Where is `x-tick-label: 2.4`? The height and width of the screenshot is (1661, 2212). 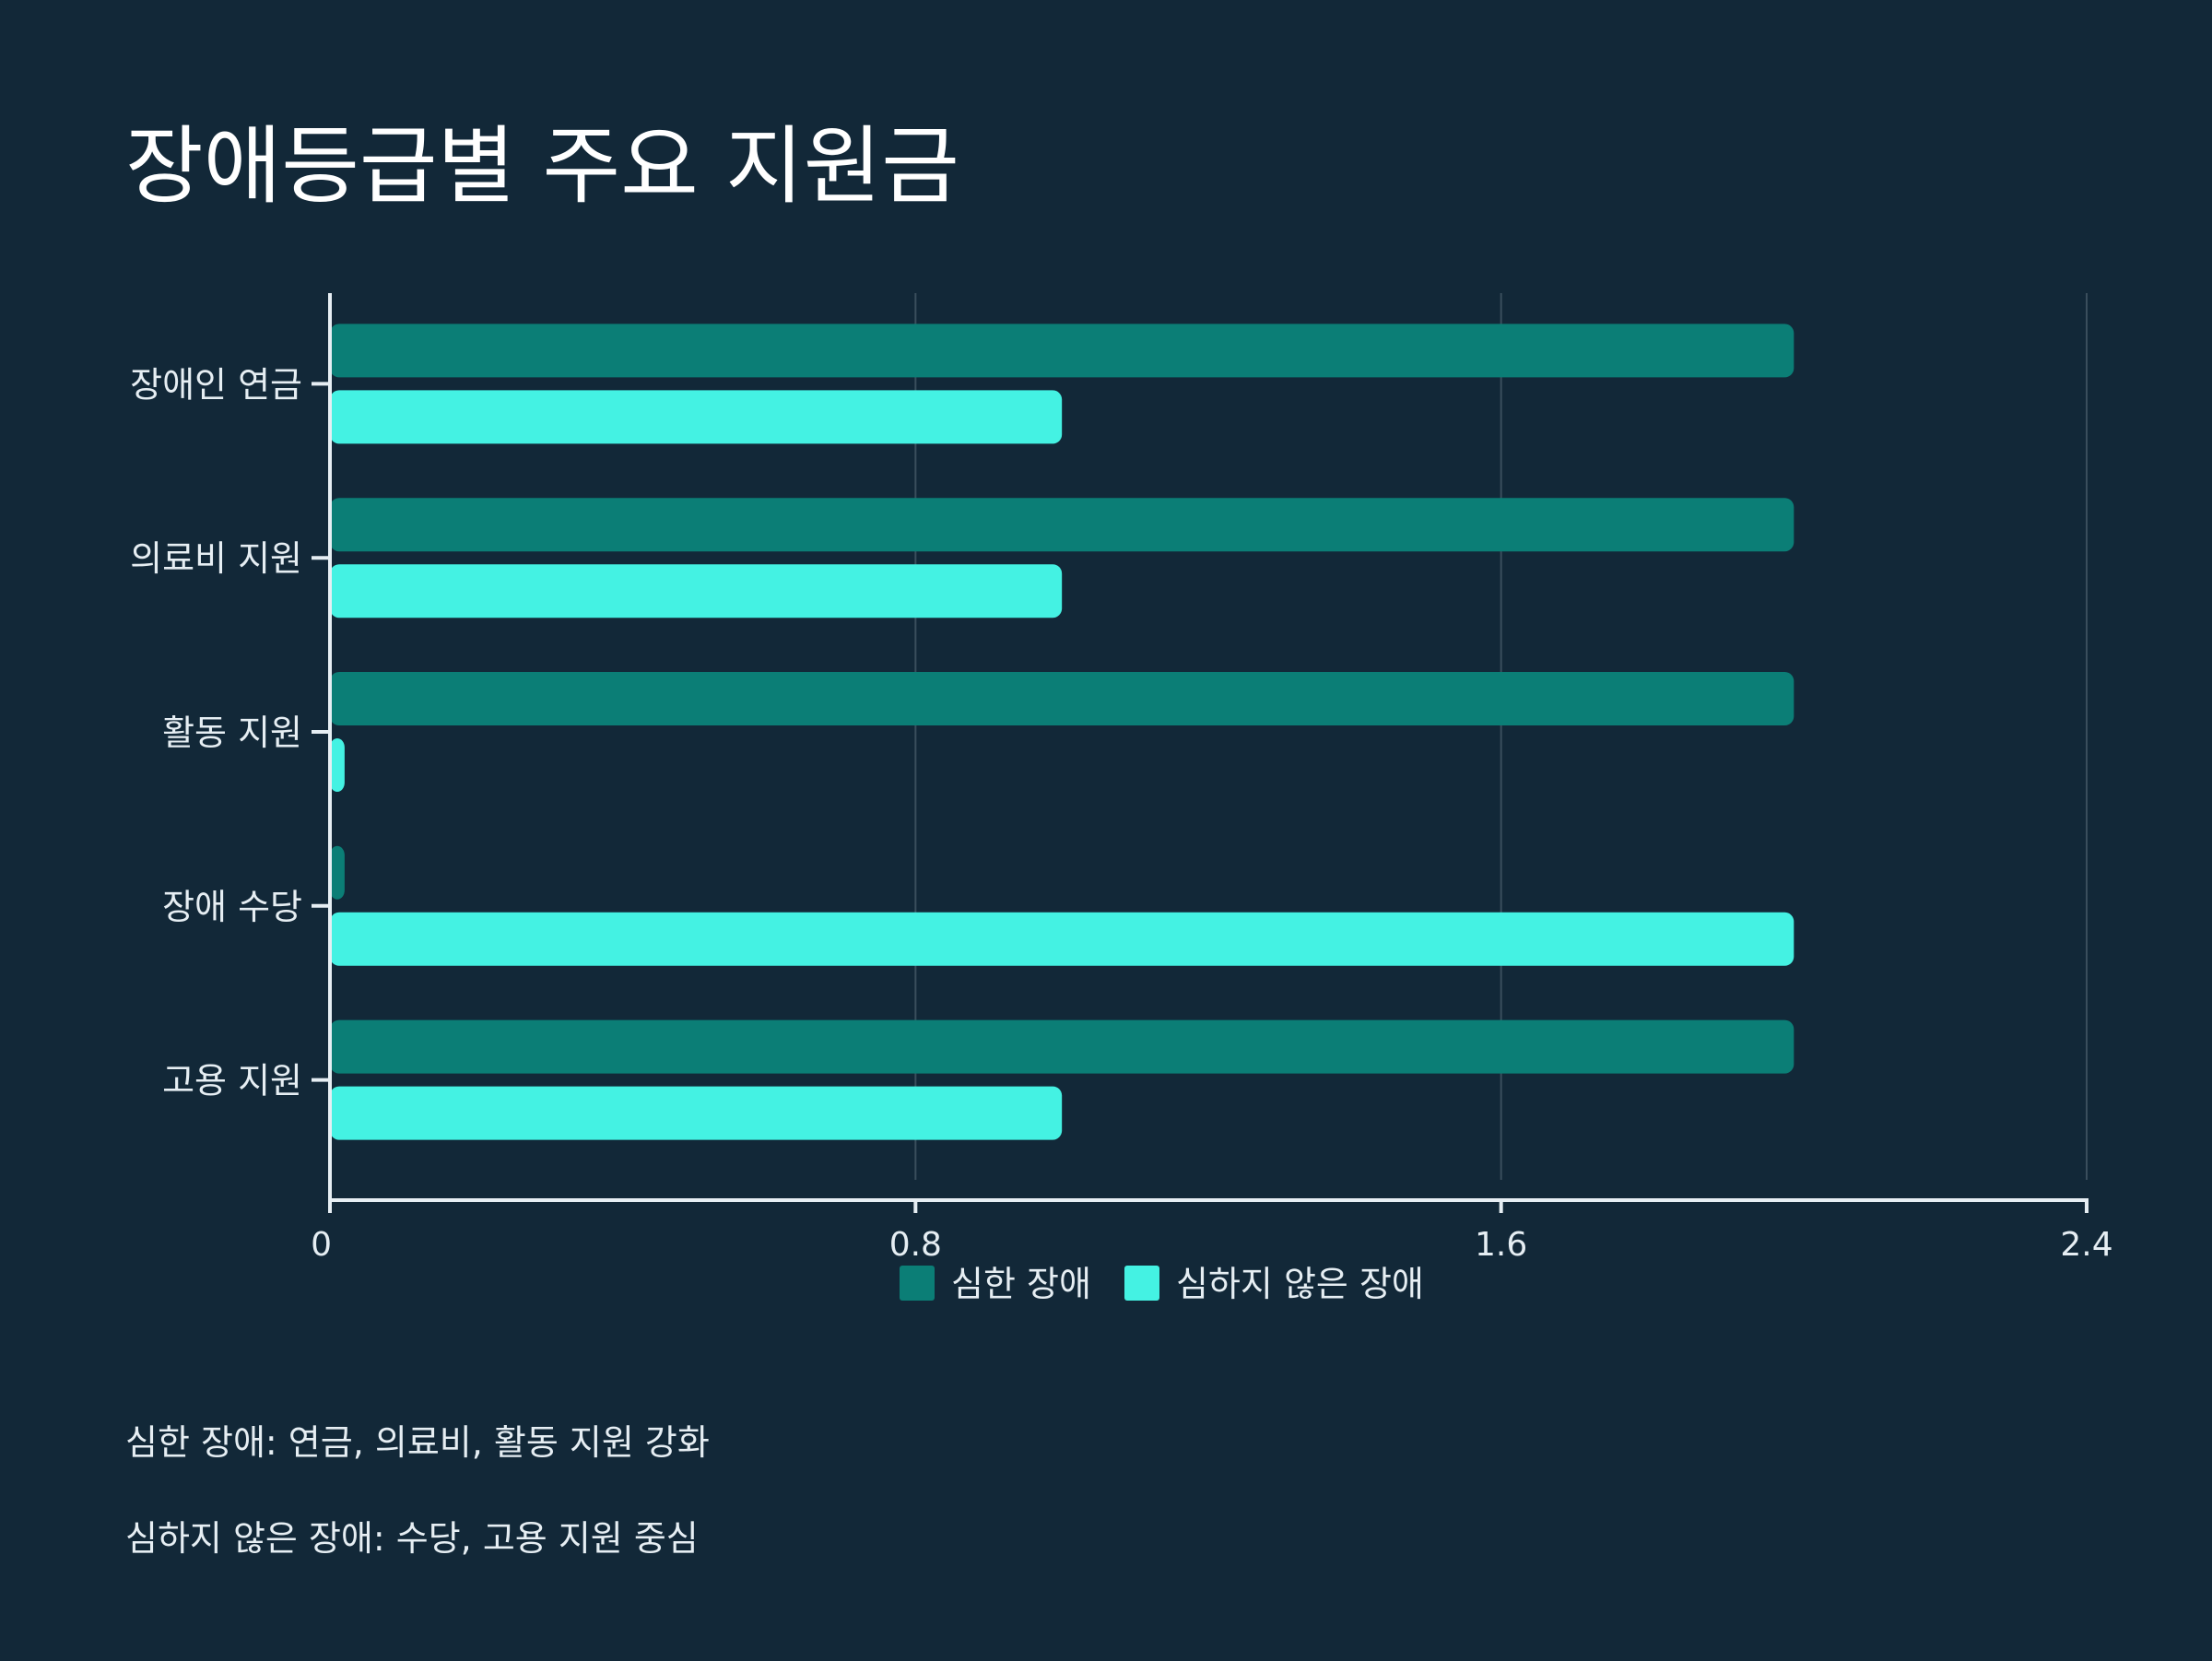 x-tick-label: 2.4 is located at coordinates (2086, 1245).